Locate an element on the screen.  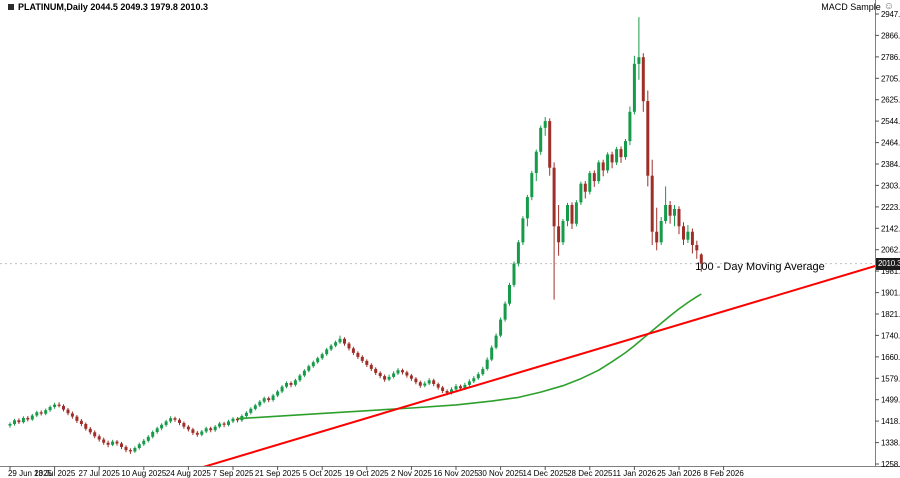
price-axis-label: 2705.7 is located at coordinates (890, 78).